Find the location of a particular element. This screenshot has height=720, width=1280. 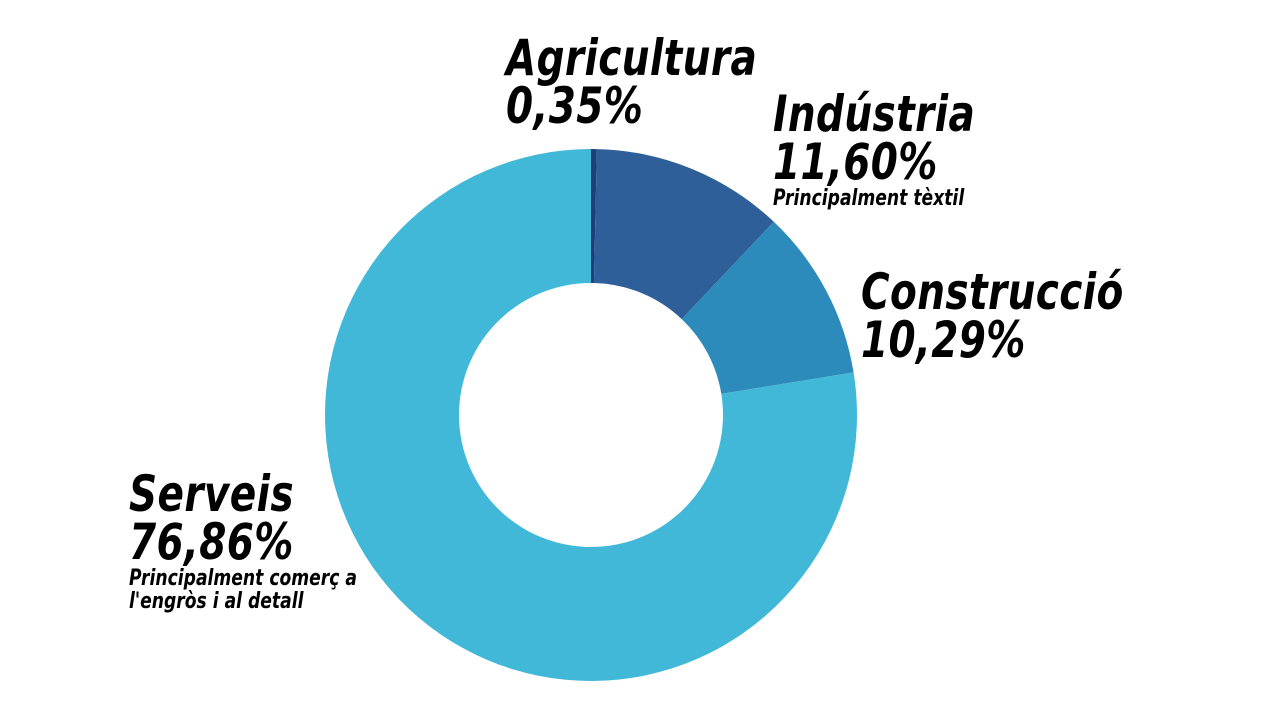

slice-note-serveis-line-1: Principalment comerç a is located at coordinates (243, 578).